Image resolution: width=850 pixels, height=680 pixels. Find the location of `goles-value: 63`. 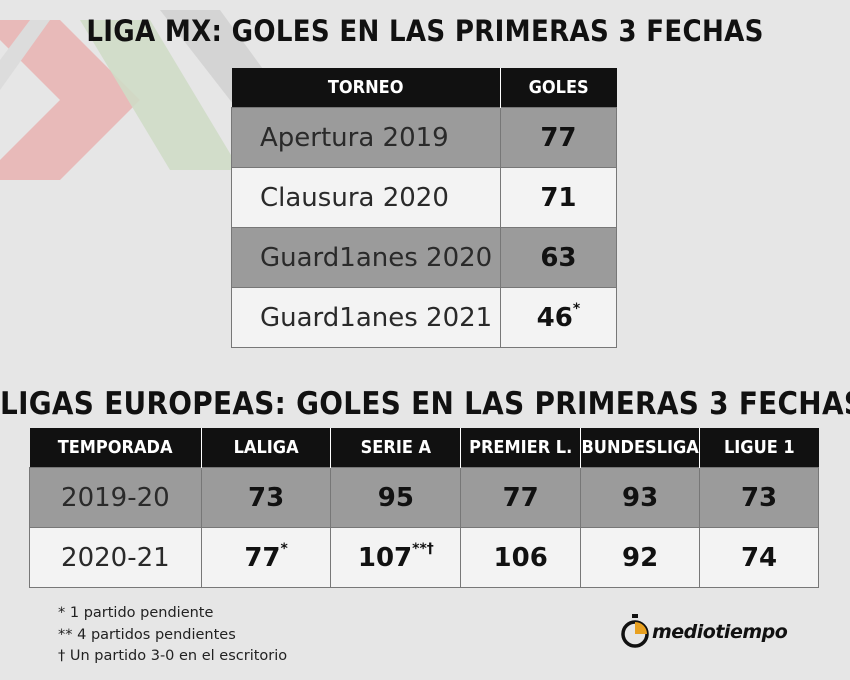

goles-value: 63 is located at coordinates (558, 257).